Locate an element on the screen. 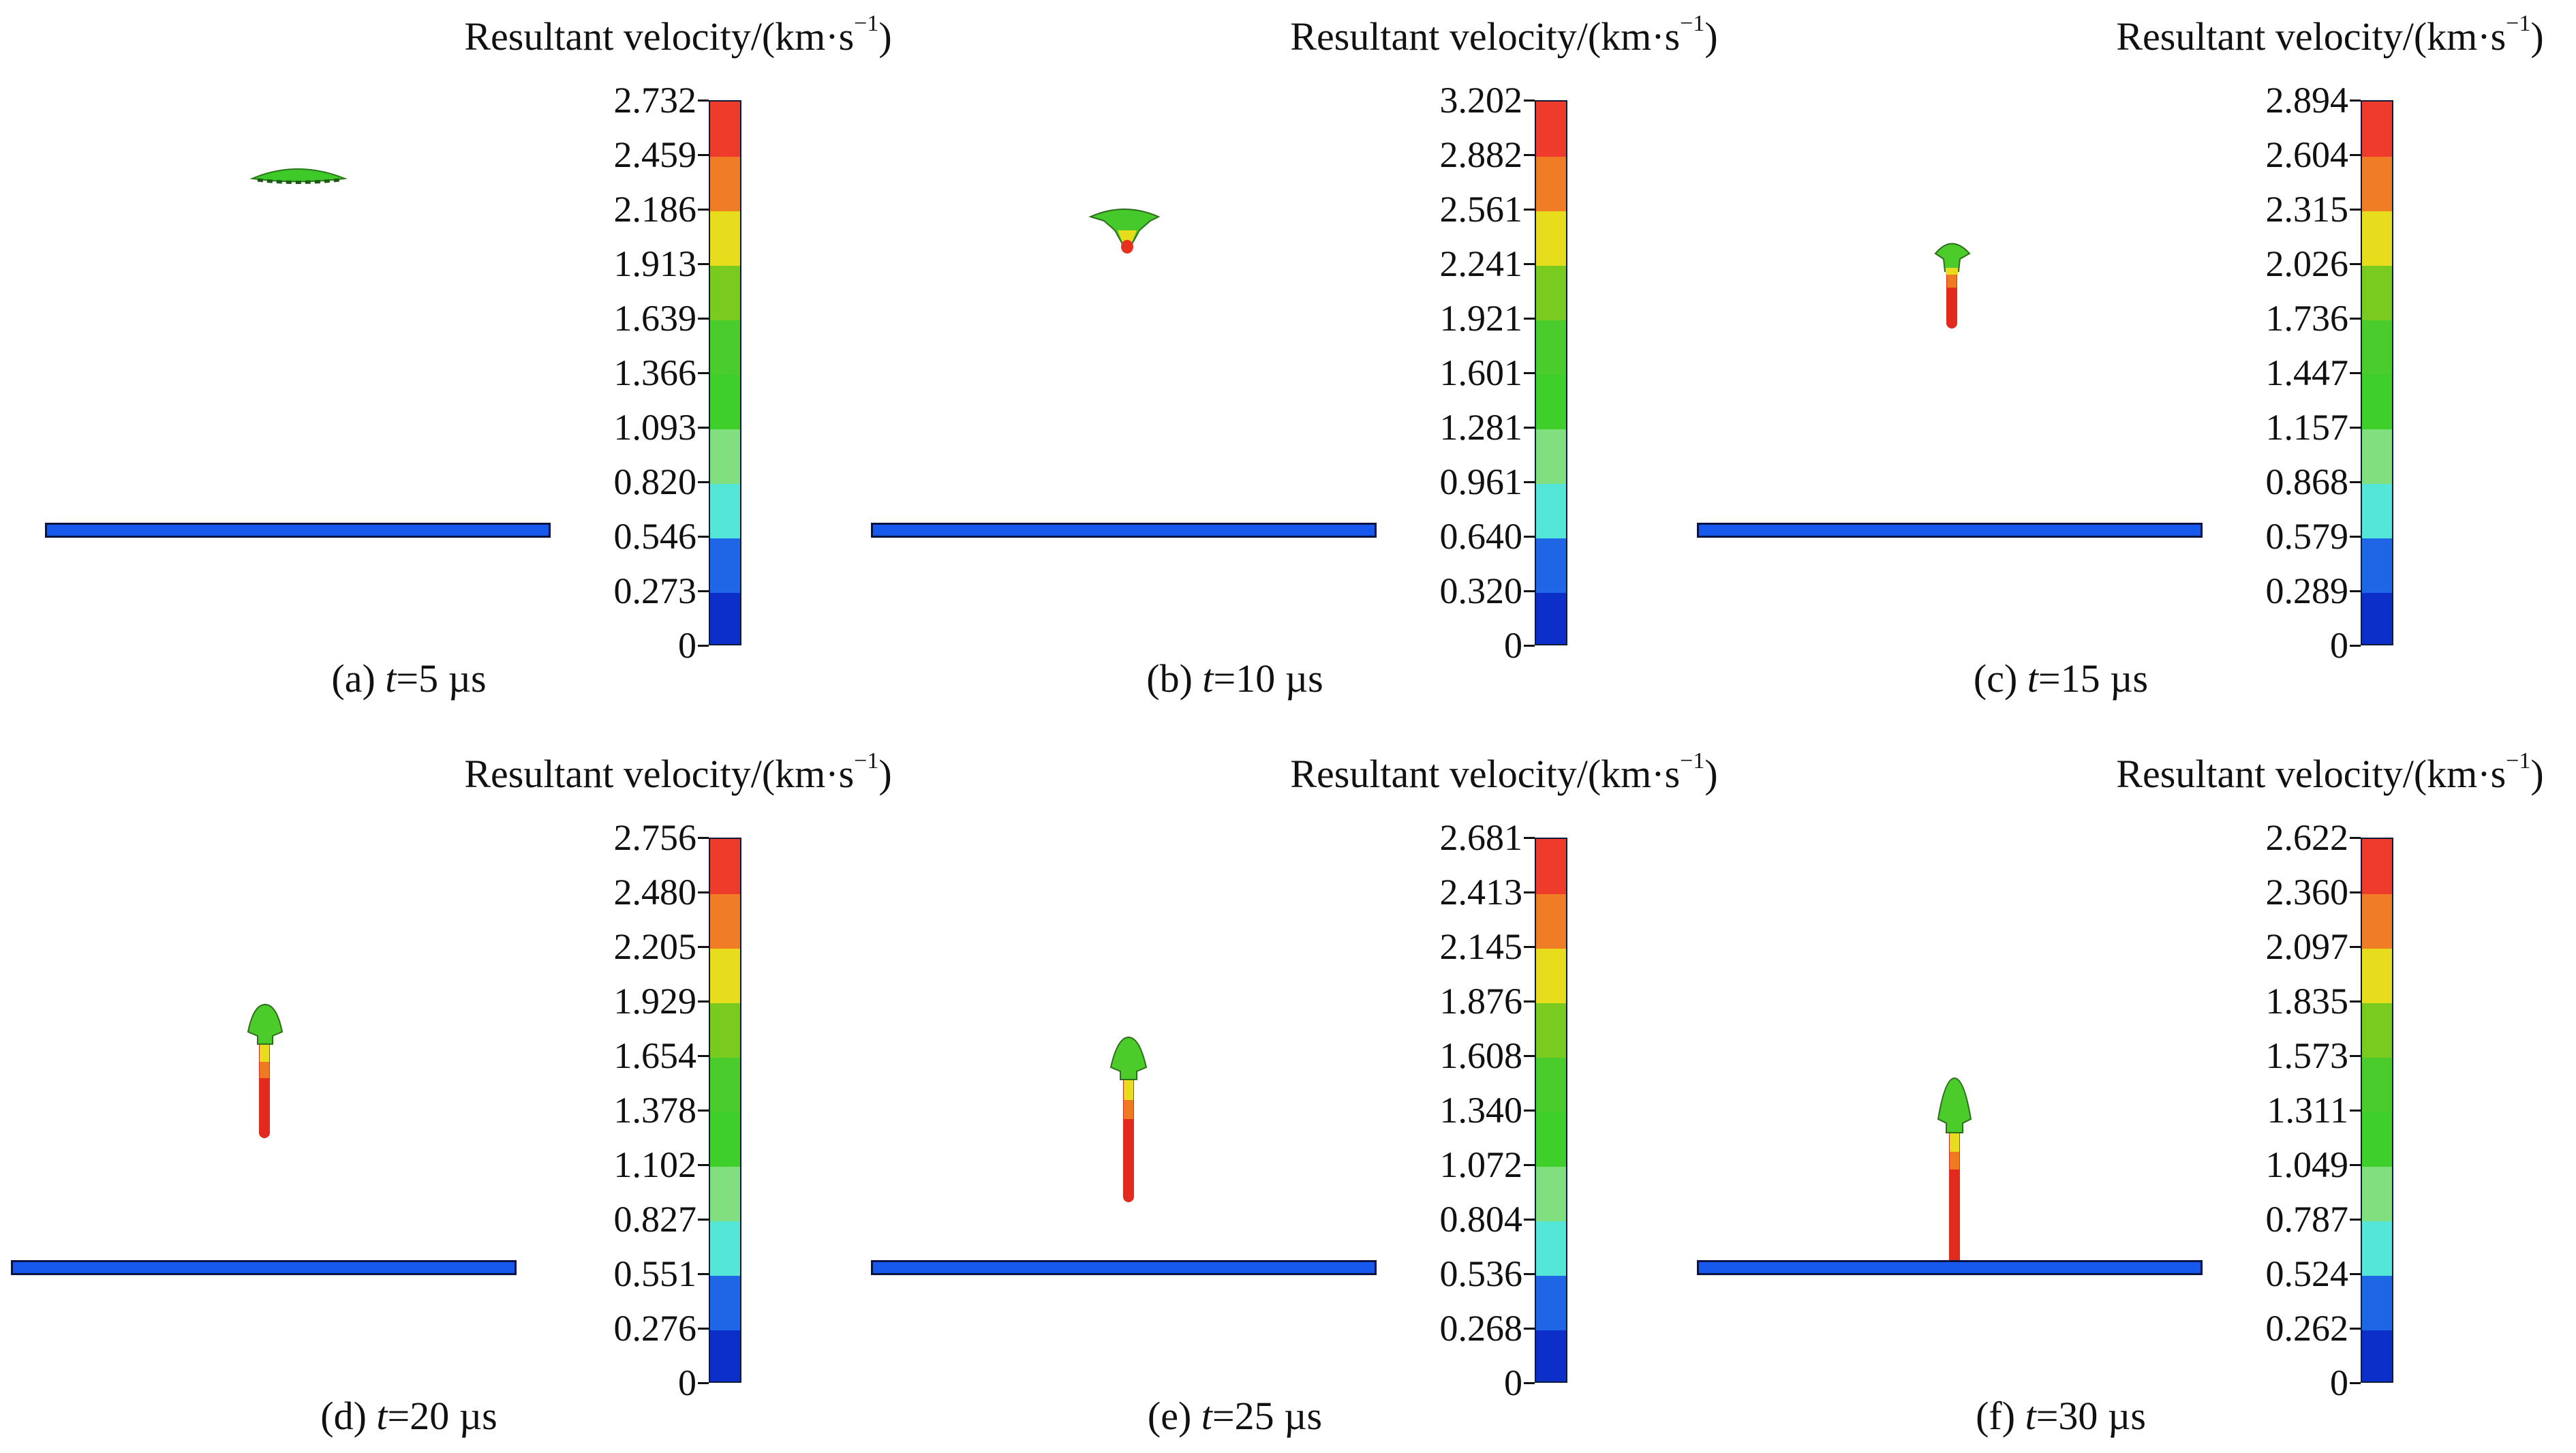  colorbar-tick-label: 2.894 is located at coordinates (2307, 100).